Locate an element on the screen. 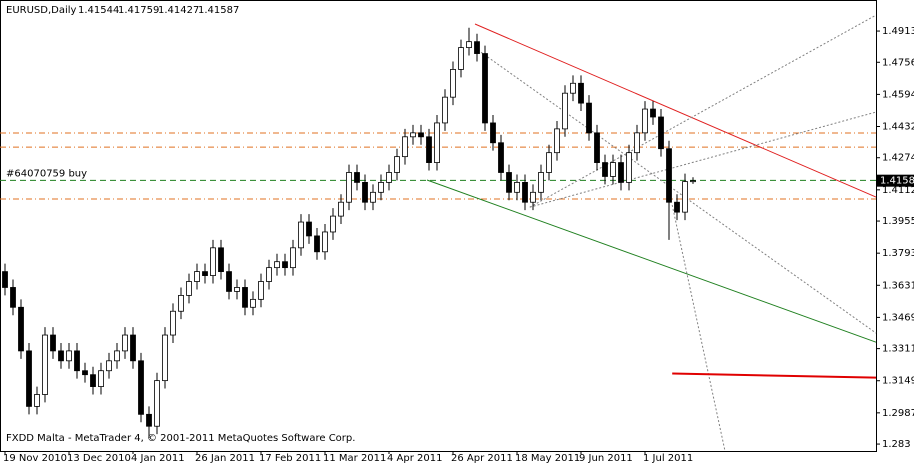 Image resolution: width=914 pixels, height=464 pixels. x-tick-label: 18 May 2011 is located at coordinates (547, 458).